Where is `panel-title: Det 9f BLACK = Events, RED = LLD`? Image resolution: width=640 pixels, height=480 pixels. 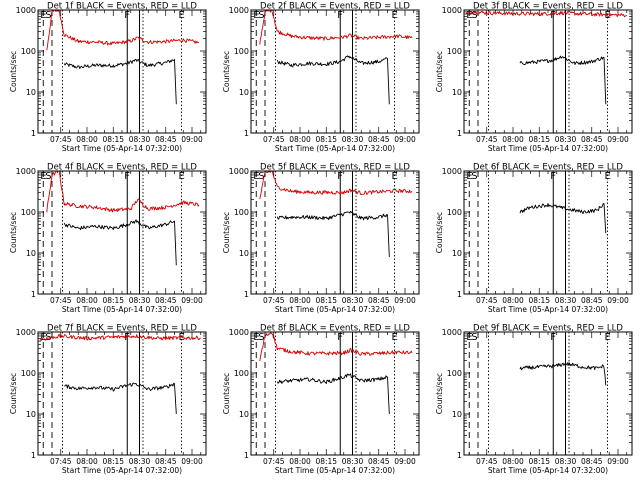
panel-title: Det 9f BLACK = Events, RED = LLD is located at coordinates (548, 329).